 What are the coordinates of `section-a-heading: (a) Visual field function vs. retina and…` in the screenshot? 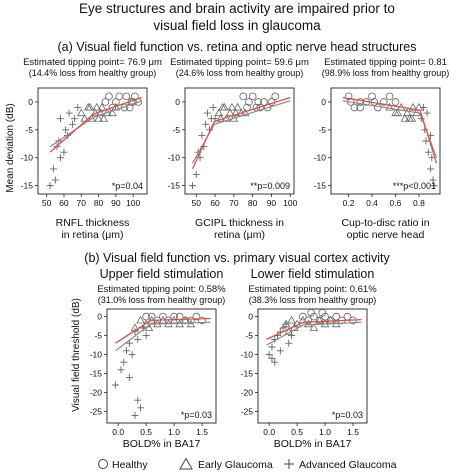 It's located at (237, 47).